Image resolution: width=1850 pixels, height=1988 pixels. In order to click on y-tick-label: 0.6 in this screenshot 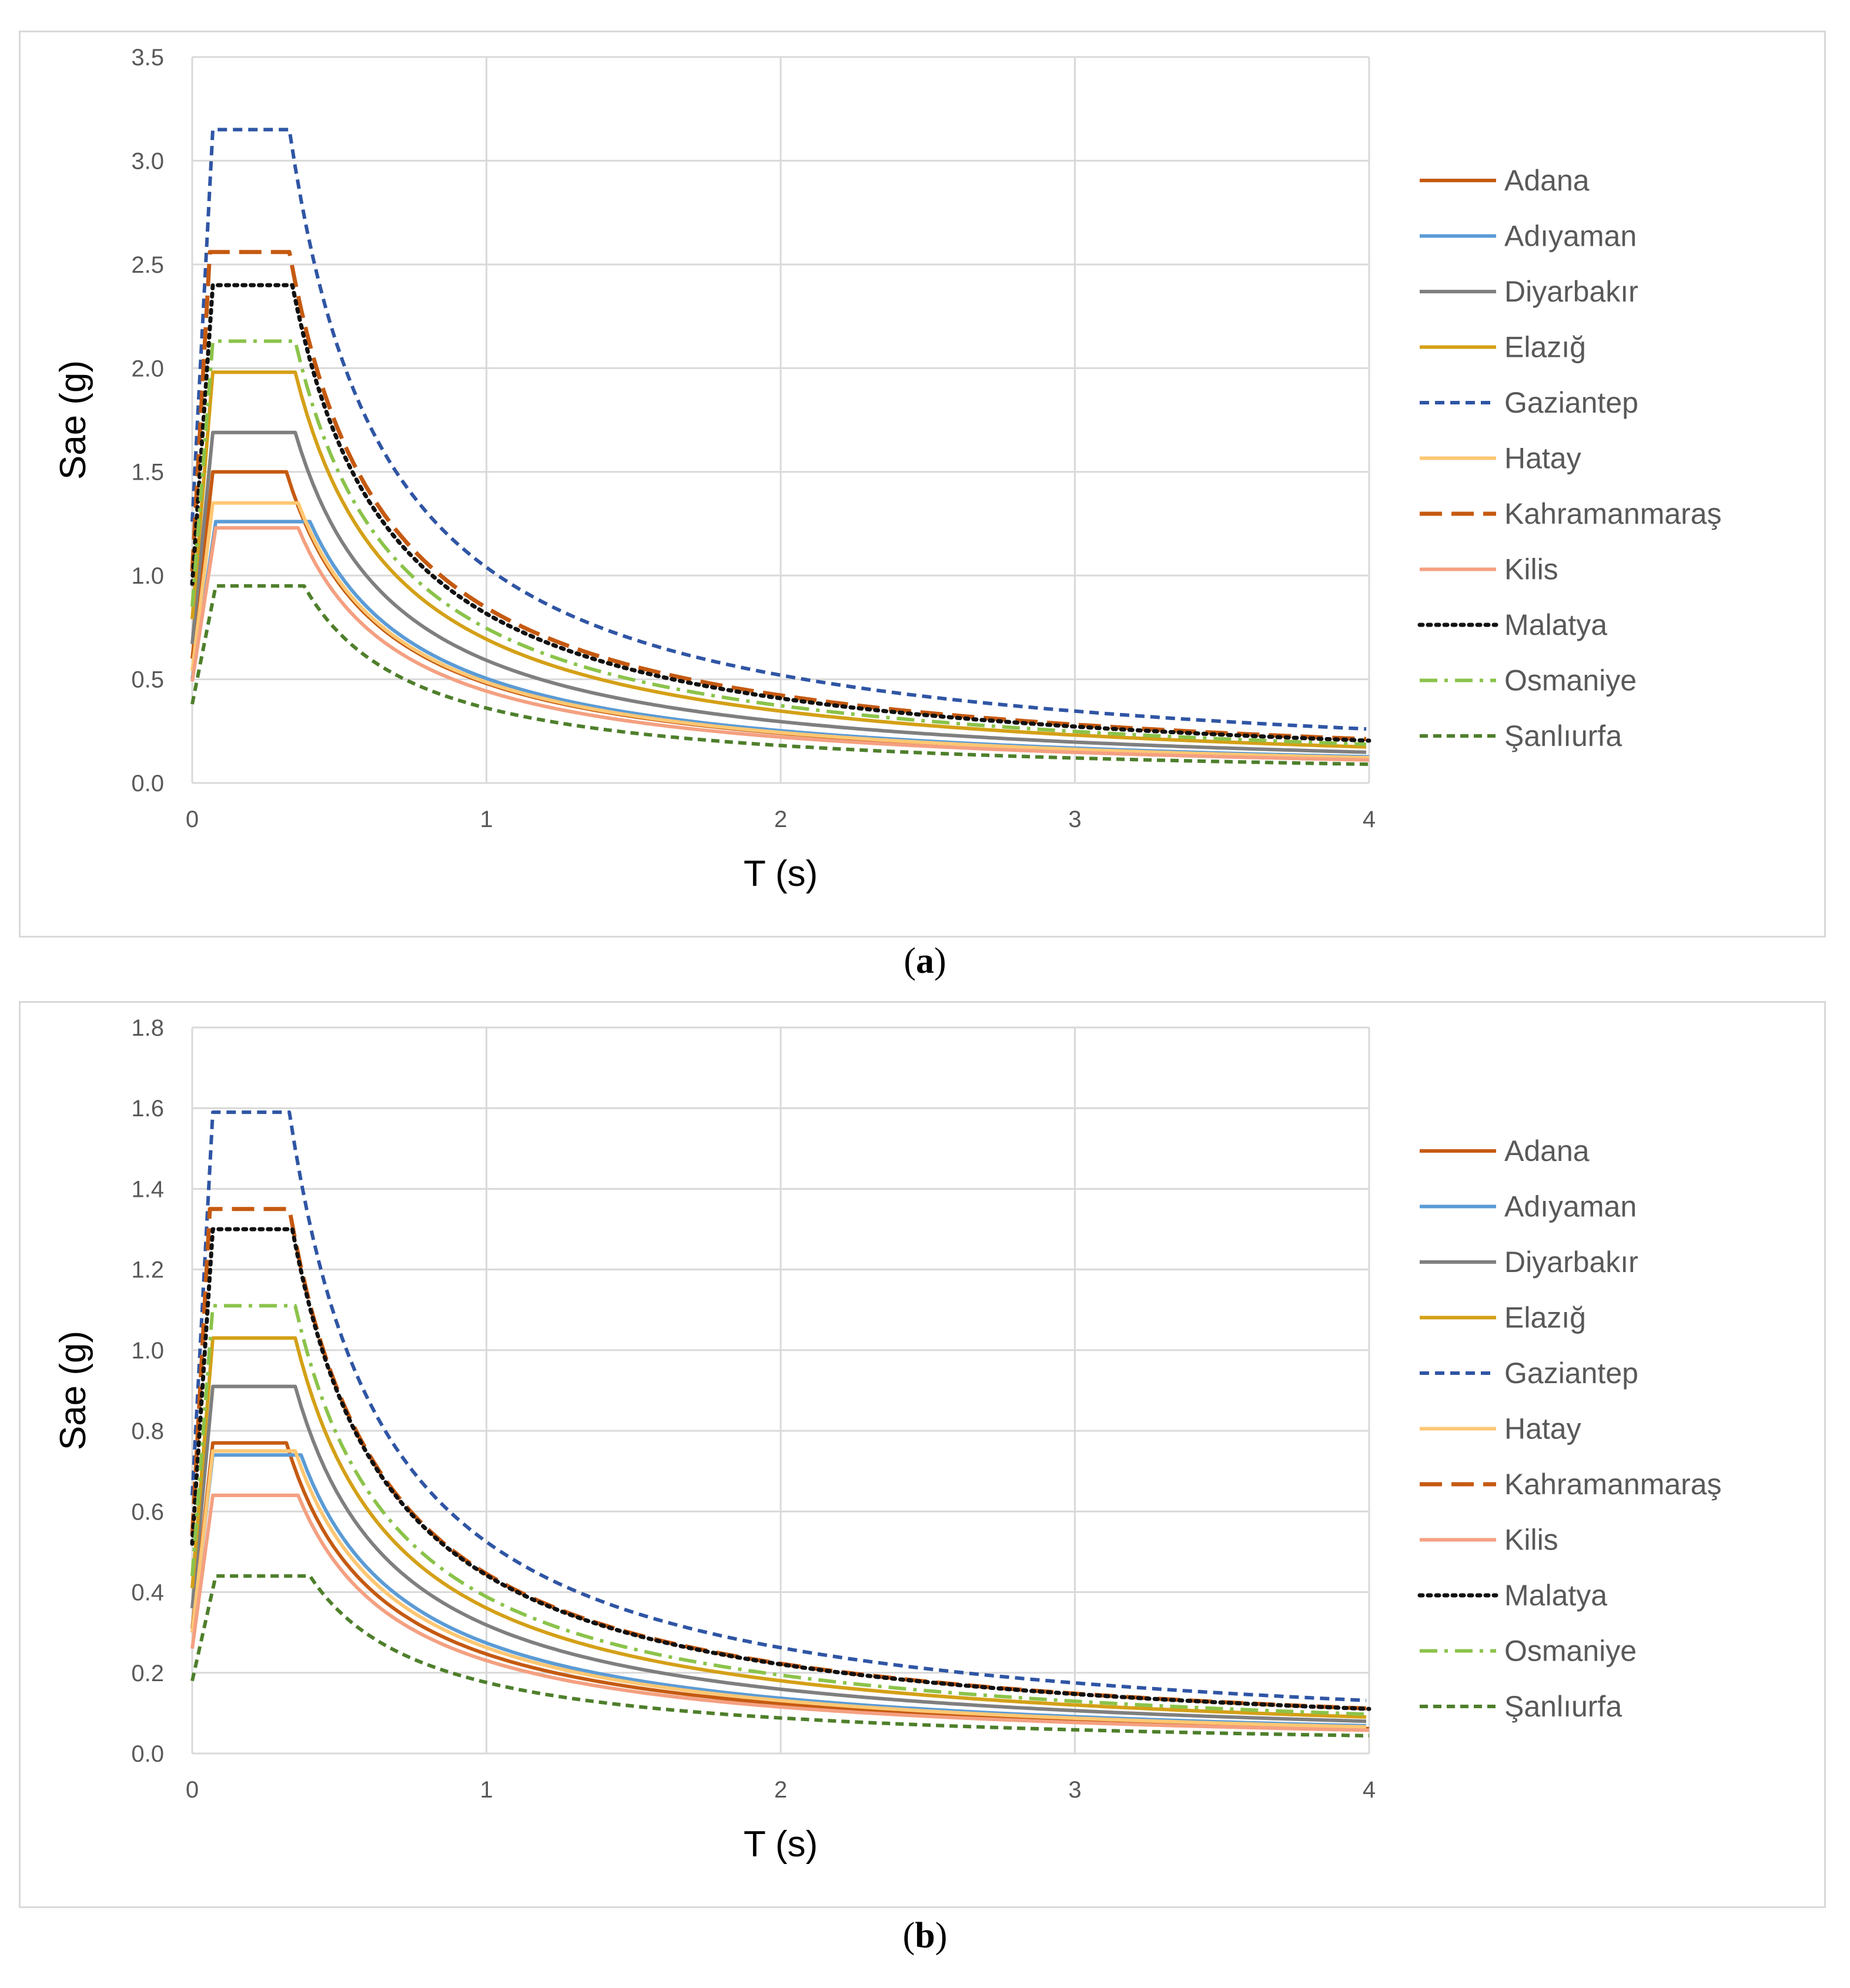, I will do `click(147, 1512)`.